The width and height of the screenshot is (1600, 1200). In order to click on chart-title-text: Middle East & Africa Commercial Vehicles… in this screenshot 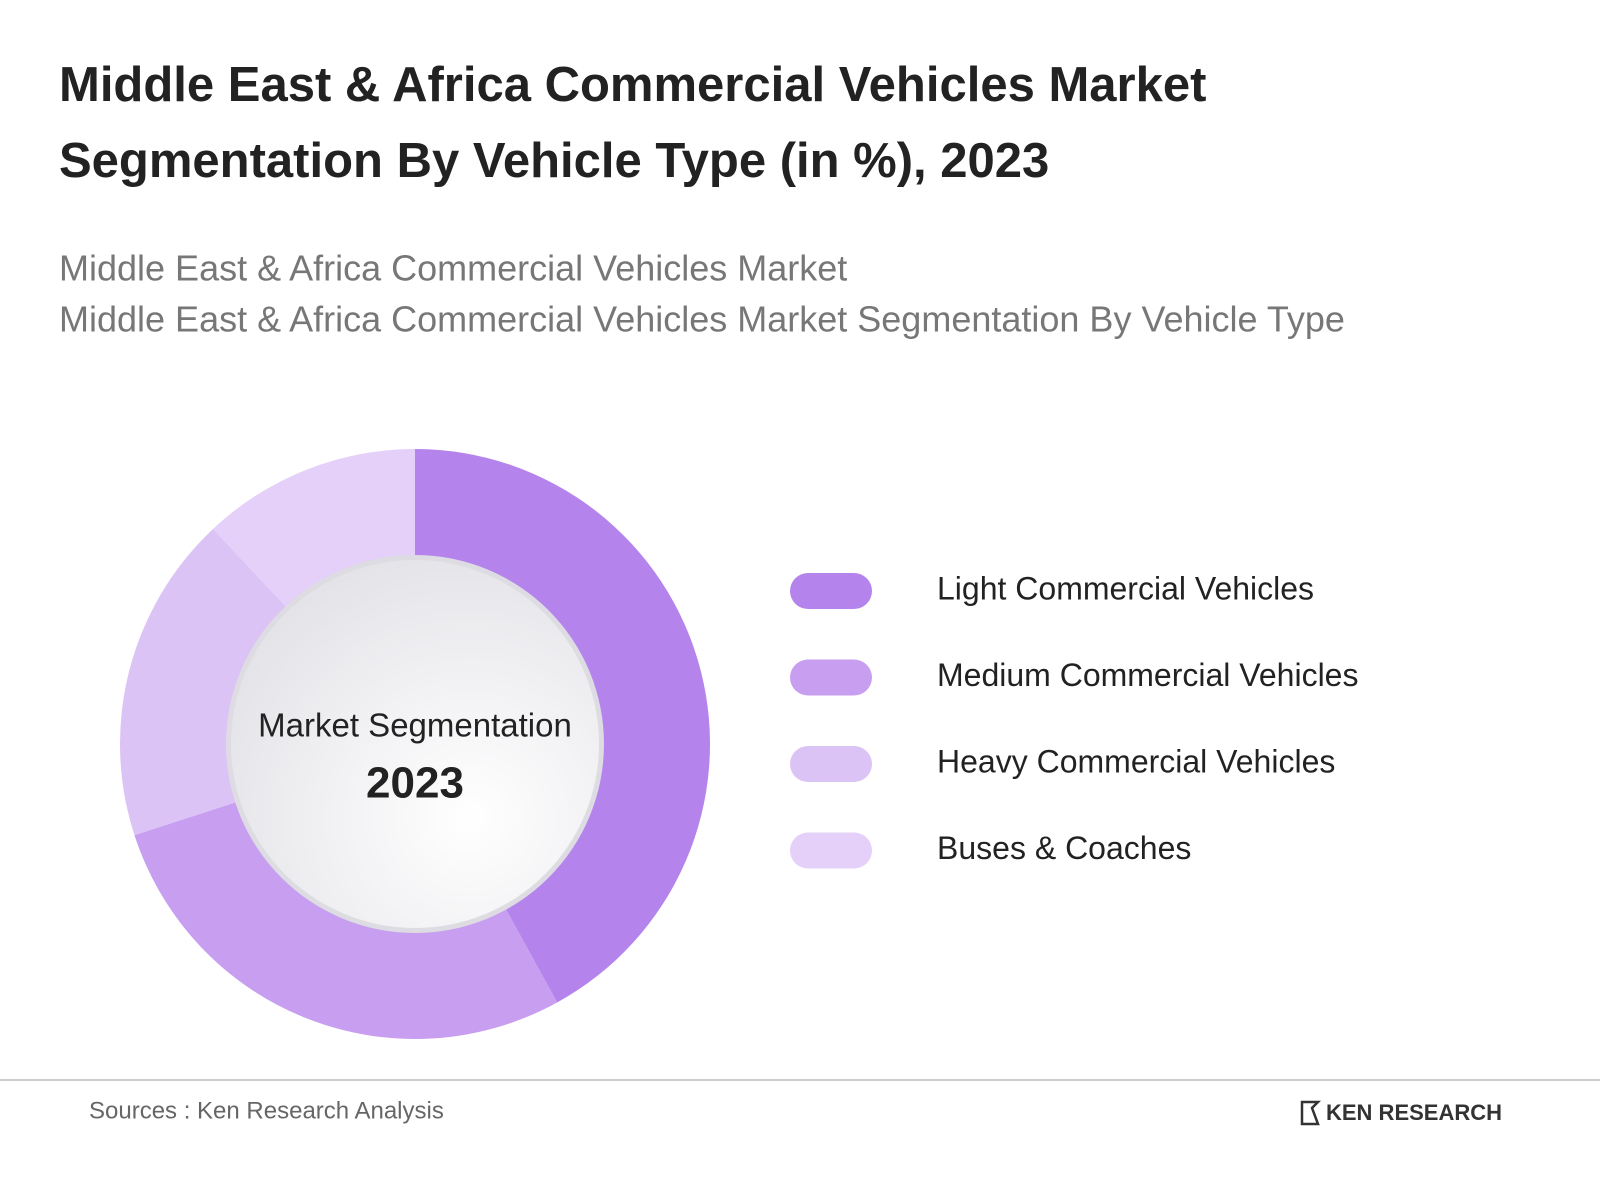, I will do `click(632, 123)`.